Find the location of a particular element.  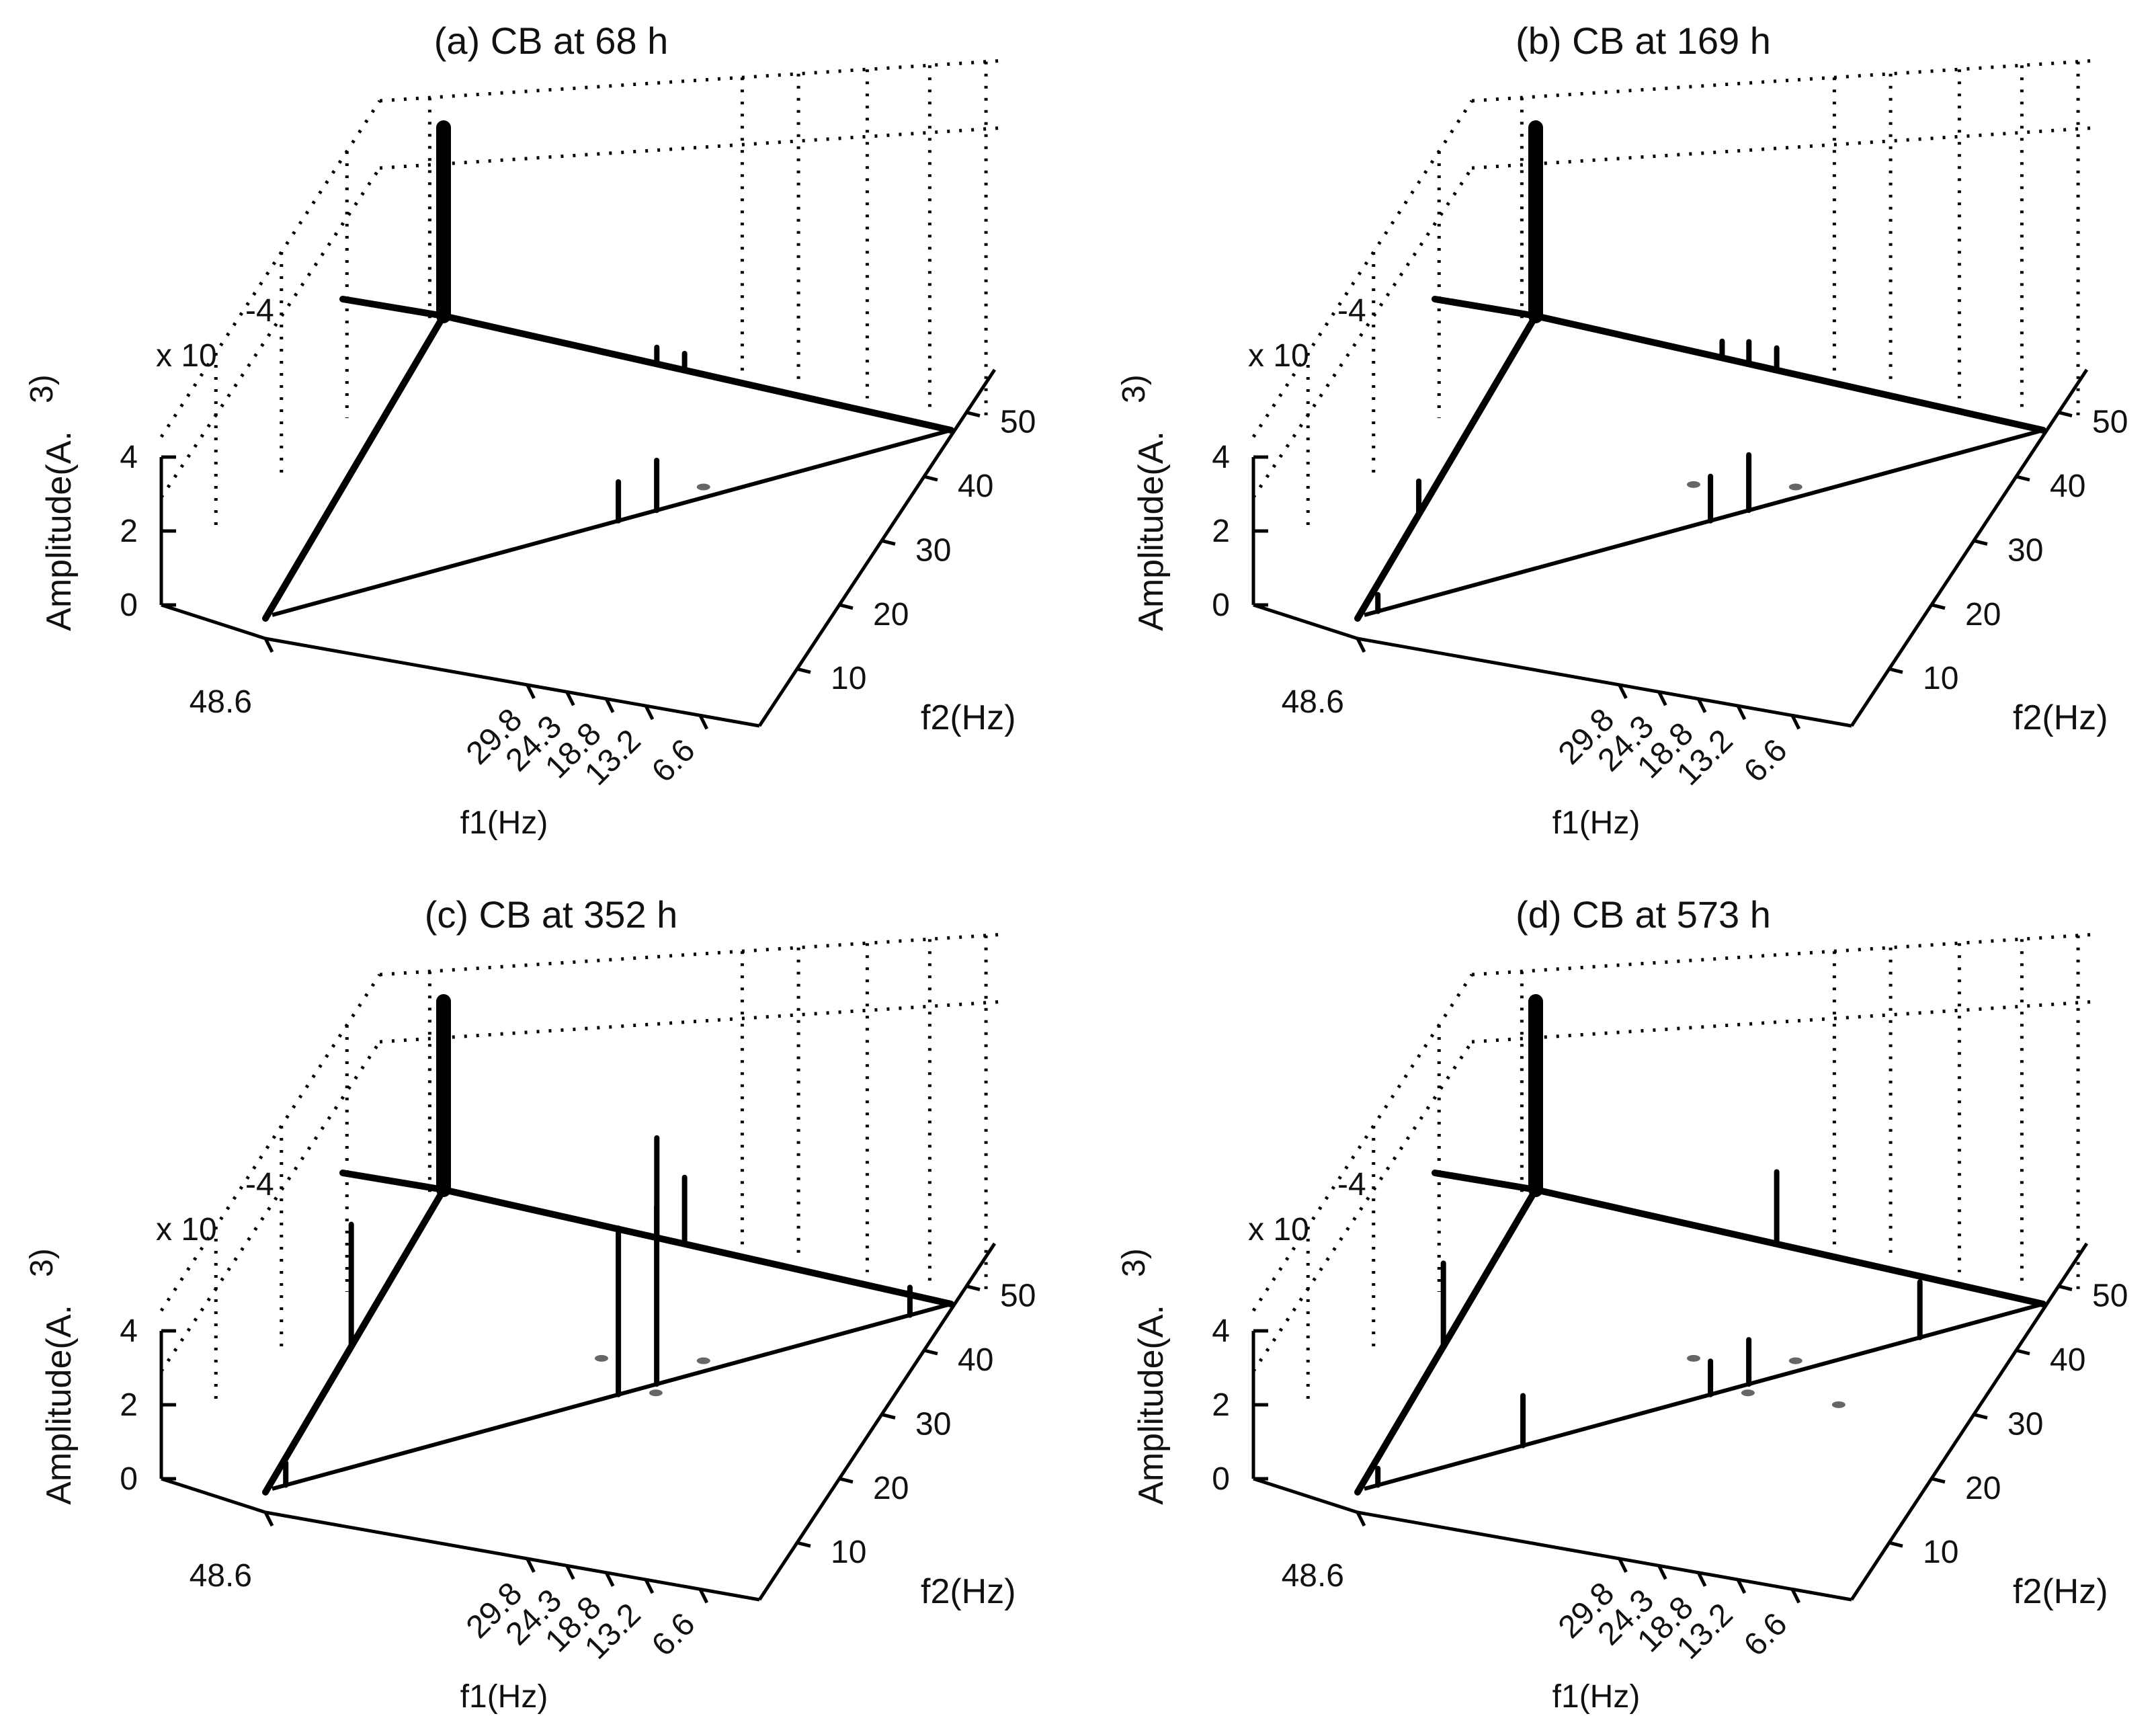

floor-left-axis is located at coordinates (1305, 1495).